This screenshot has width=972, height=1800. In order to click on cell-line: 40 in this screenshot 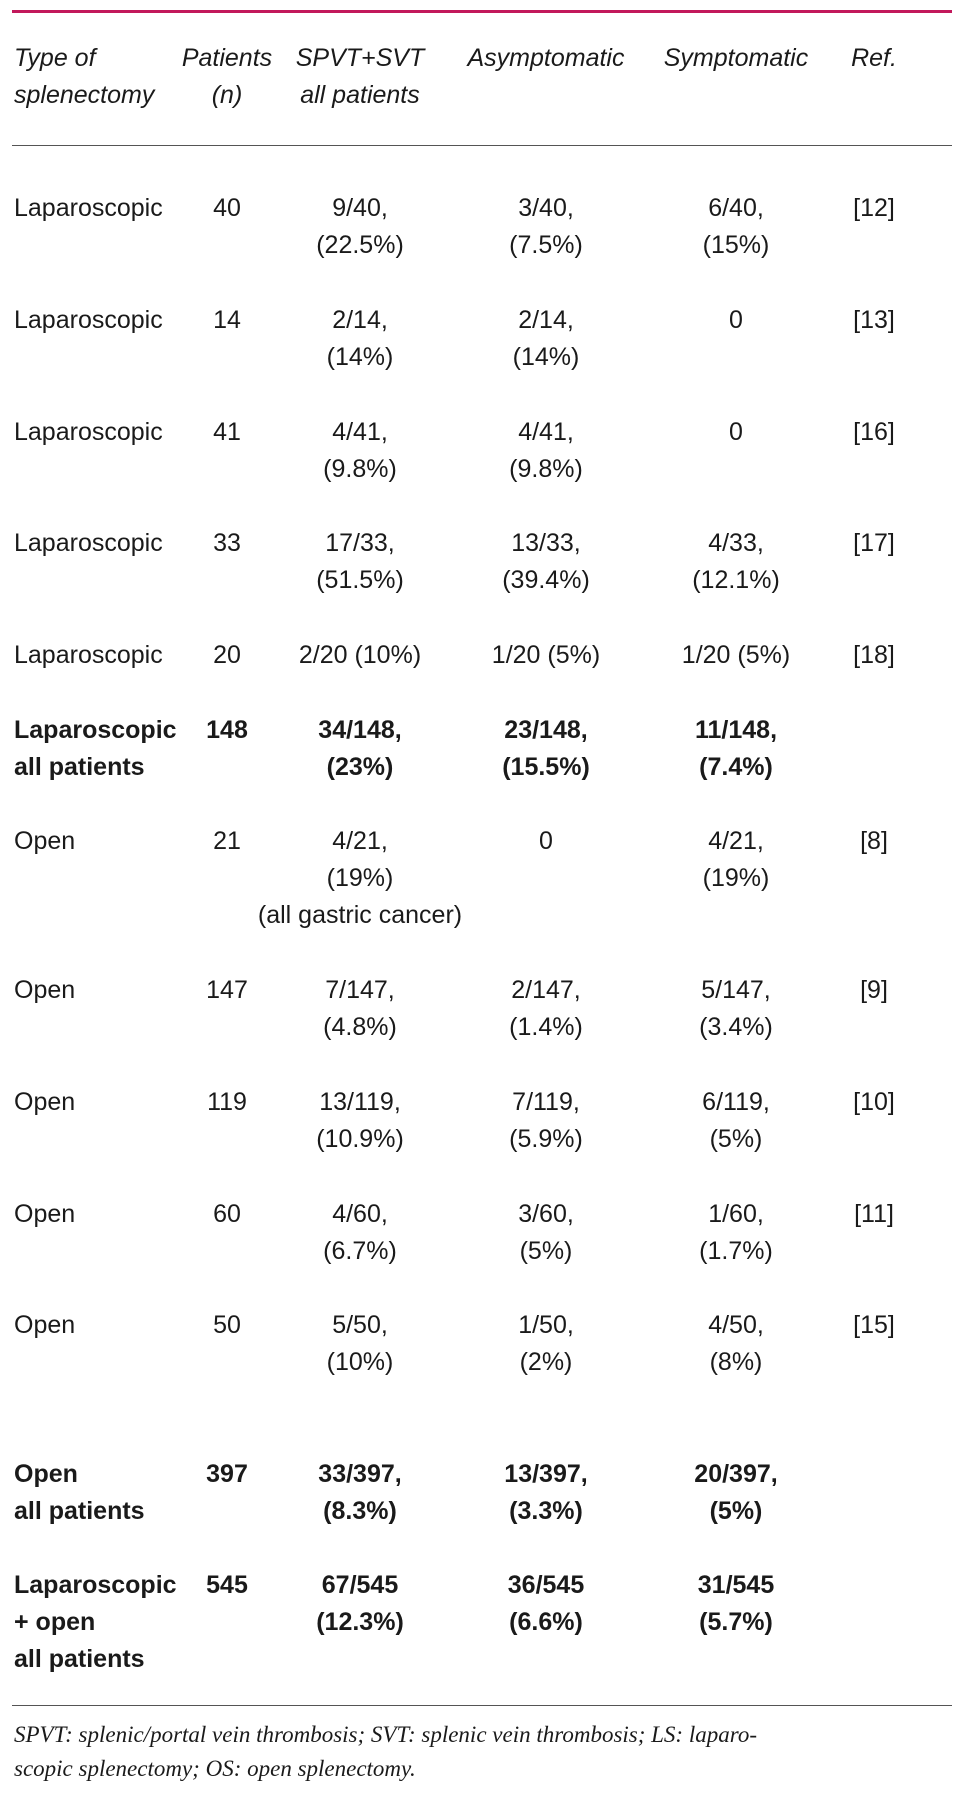, I will do `click(227, 208)`.